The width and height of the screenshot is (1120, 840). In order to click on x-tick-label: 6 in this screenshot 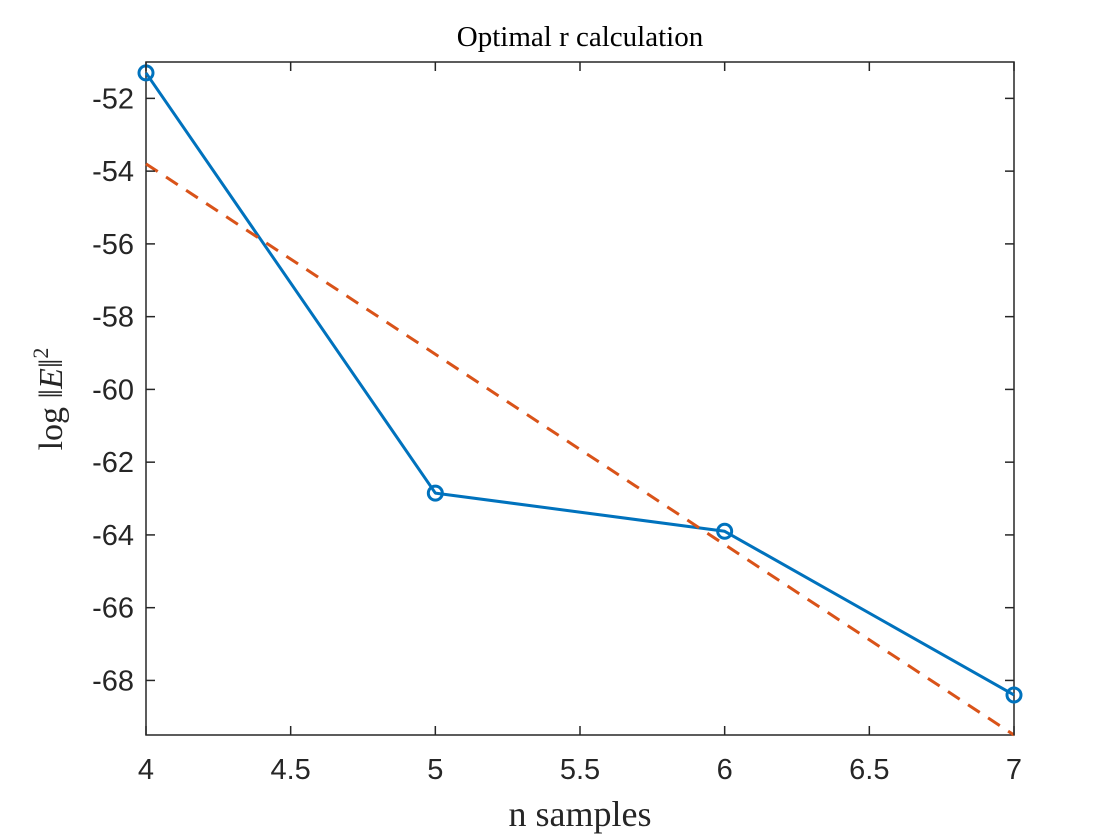, I will do `click(725, 770)`.